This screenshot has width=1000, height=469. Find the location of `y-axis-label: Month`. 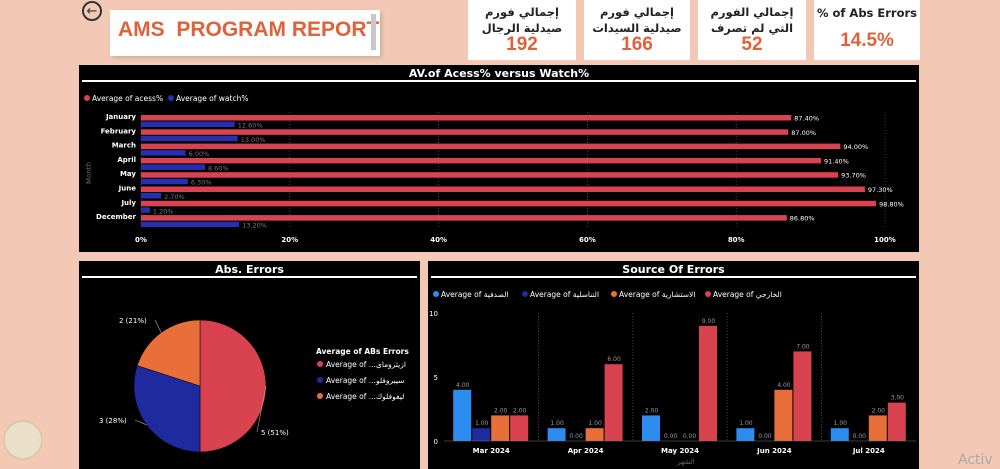

y-axis-label: Month is located at coordinates (89, 173).